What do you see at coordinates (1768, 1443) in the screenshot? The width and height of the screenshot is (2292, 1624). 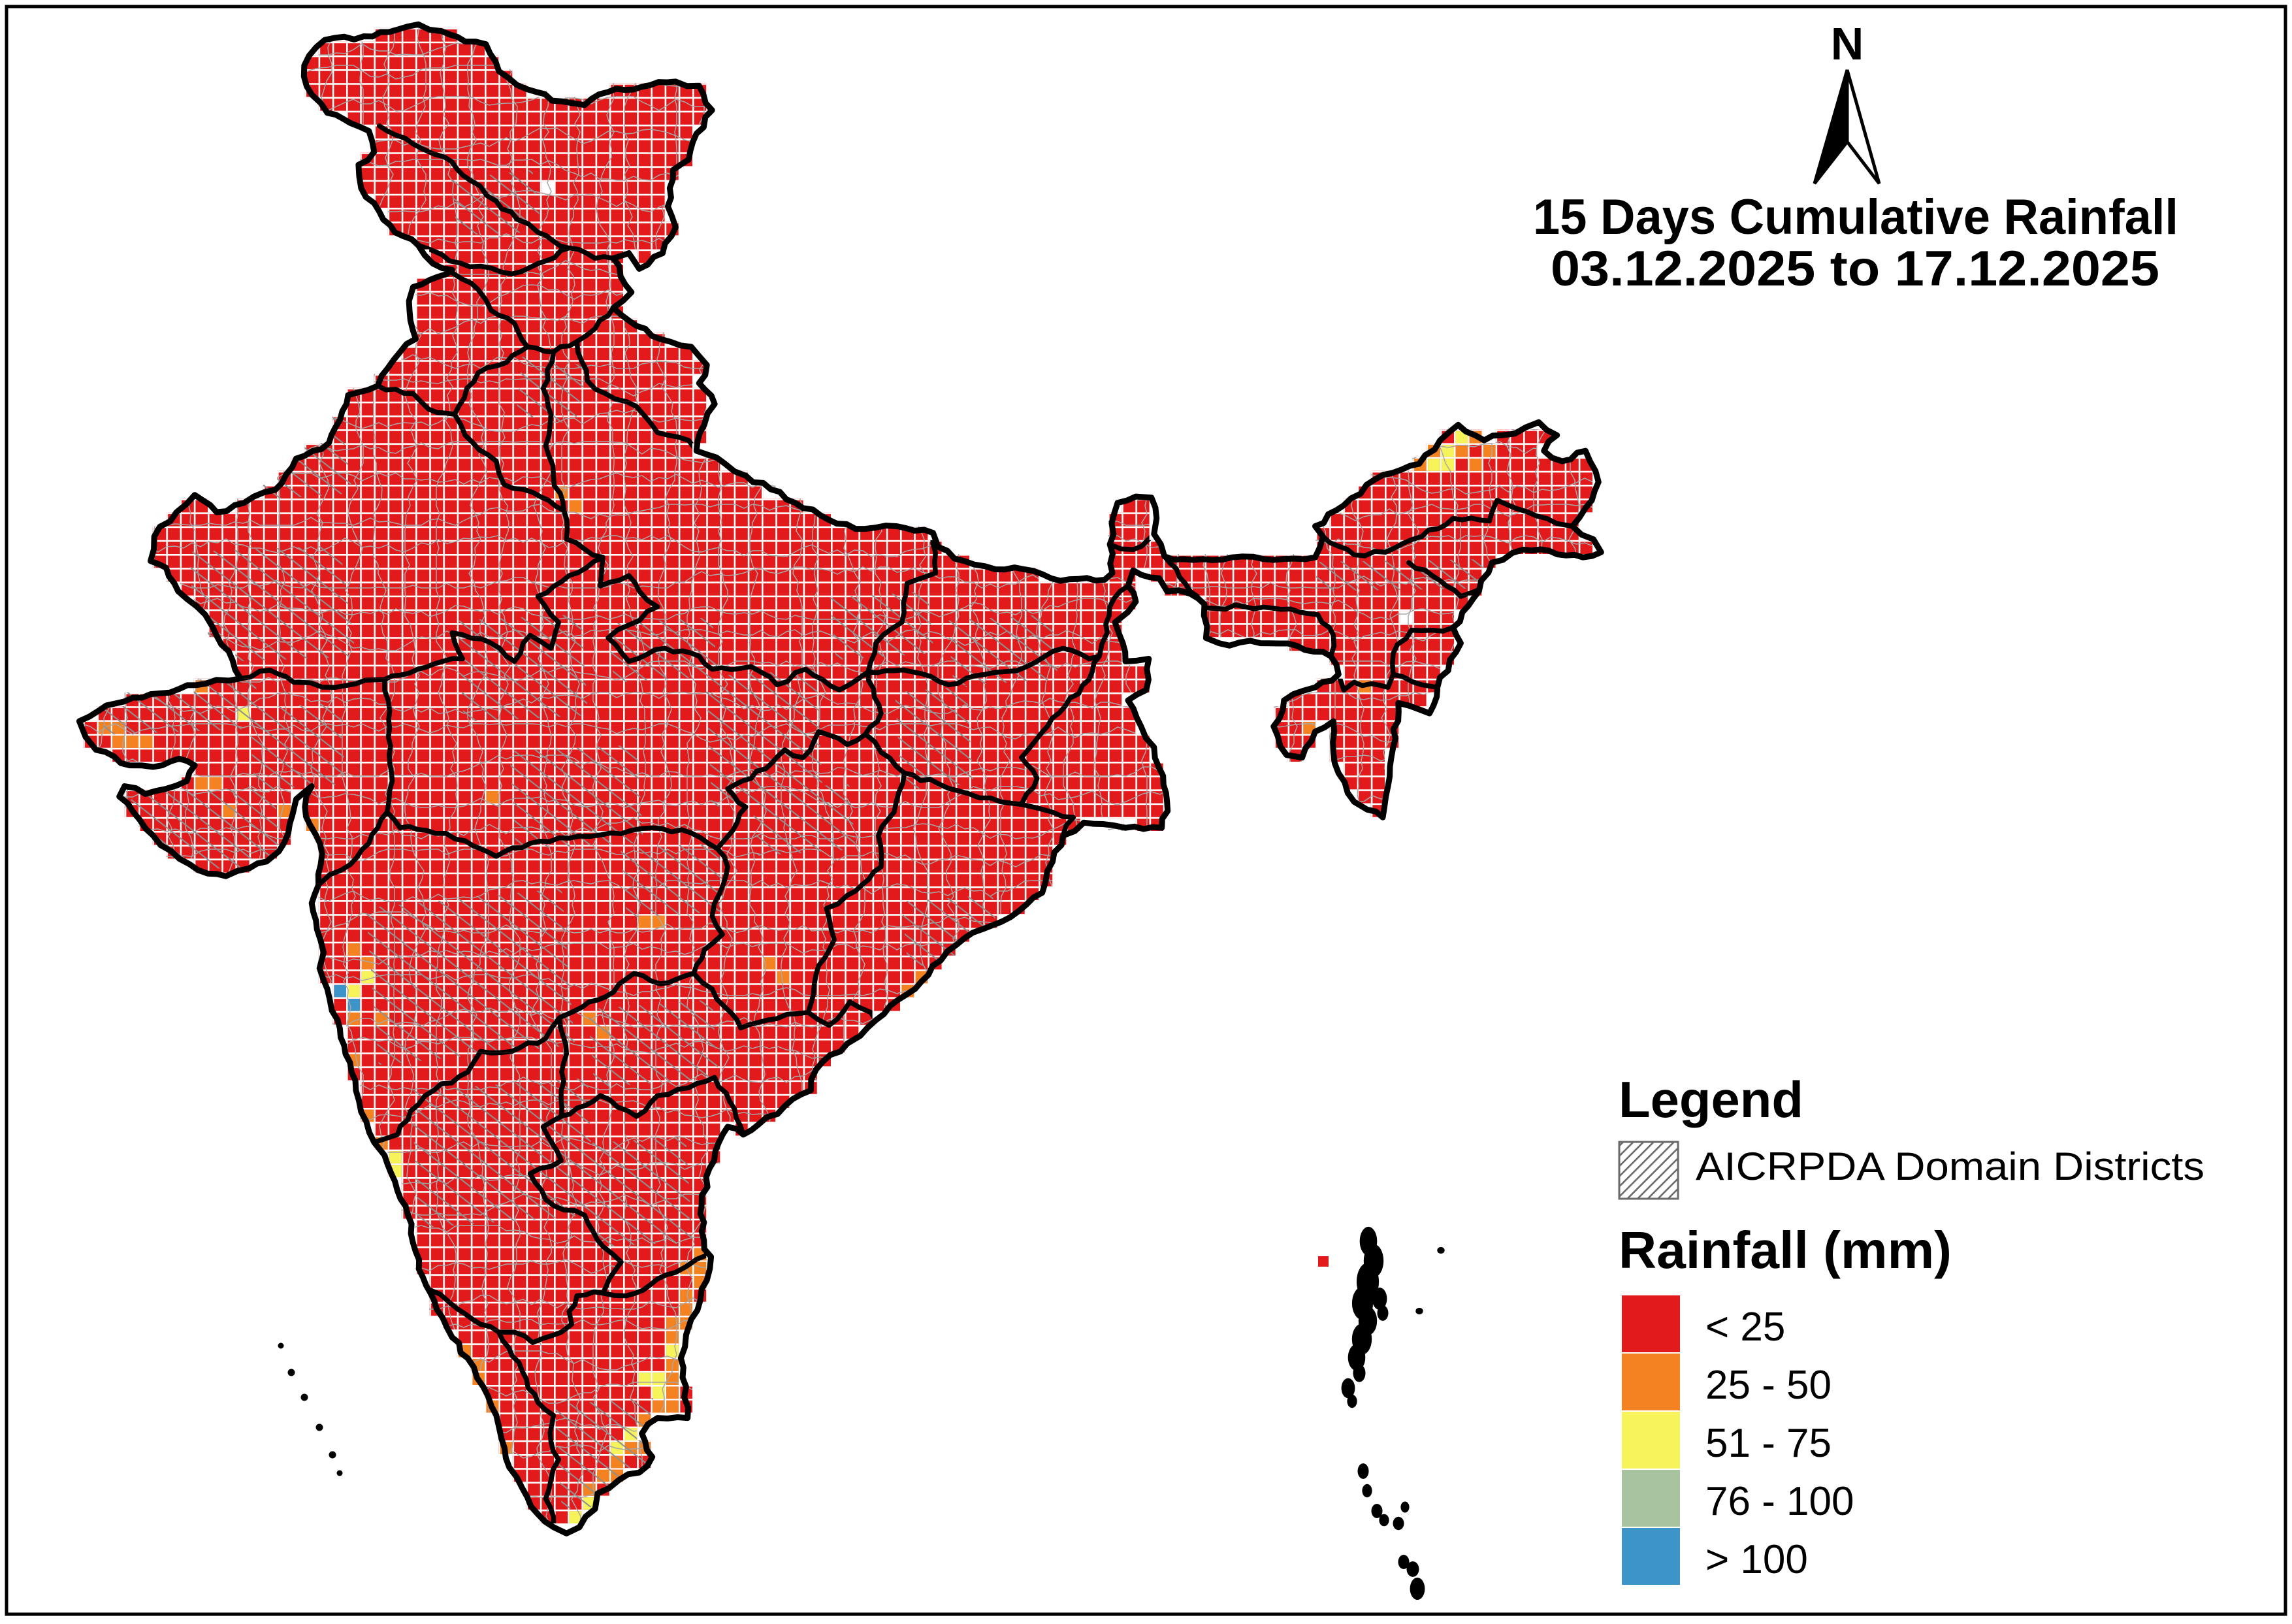 I see `svg-text: 51 - 75` at bounding box center [1768, 1443].